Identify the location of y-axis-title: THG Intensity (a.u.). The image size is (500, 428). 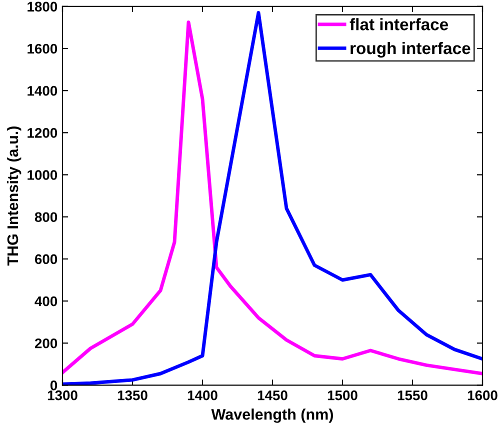
(14, 196).